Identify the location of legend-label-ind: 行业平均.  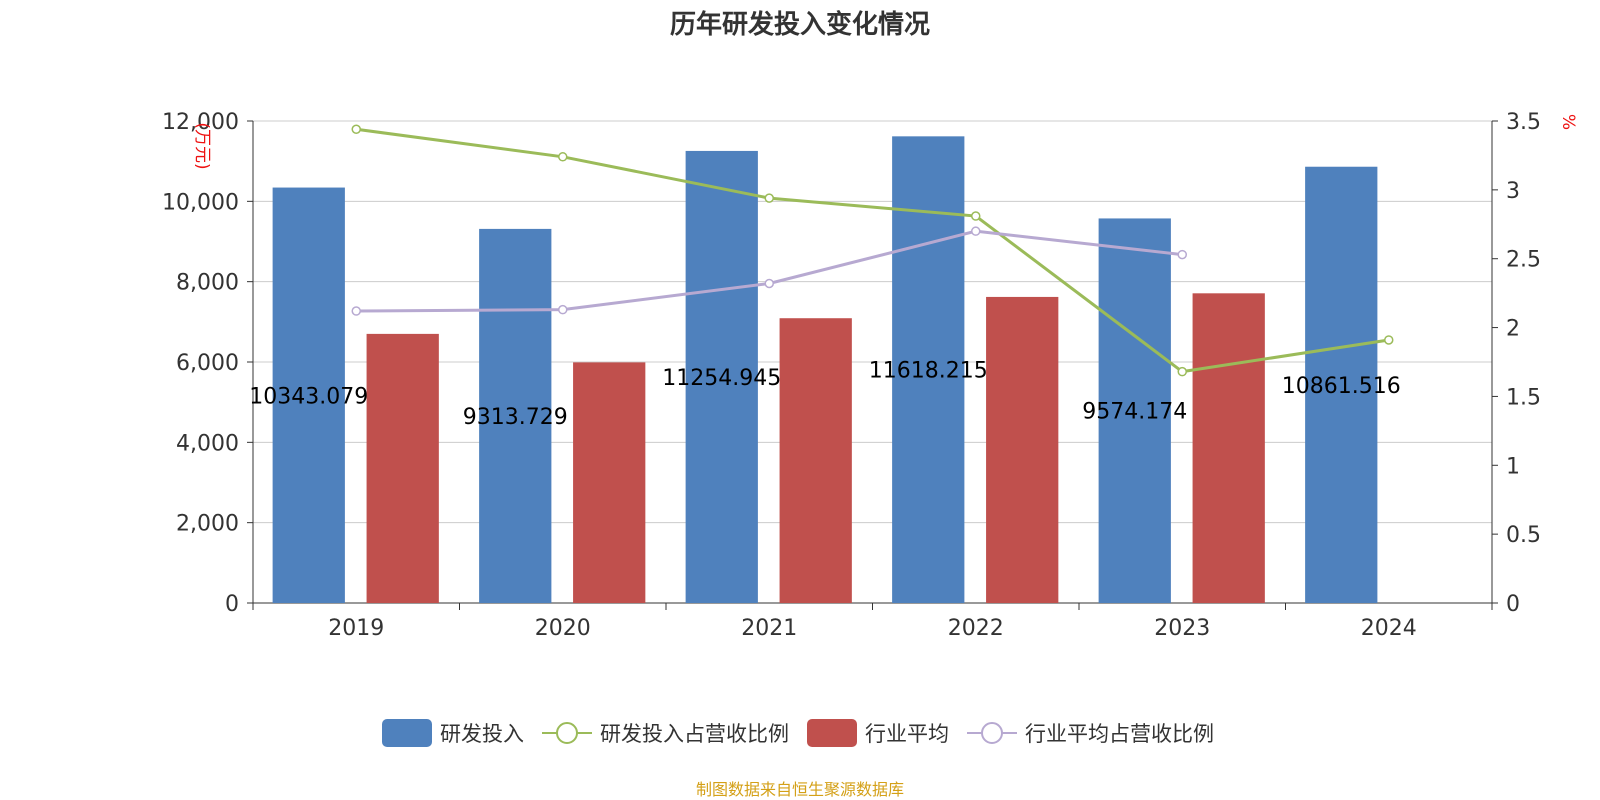
(907, 734).